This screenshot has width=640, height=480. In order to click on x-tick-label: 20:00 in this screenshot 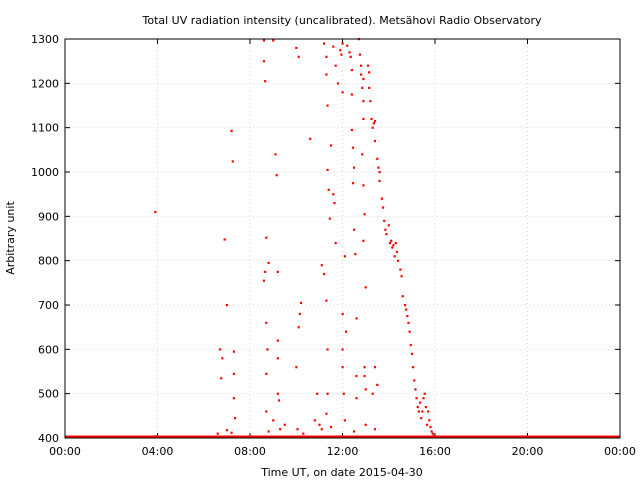, I will do `click(528, 451)`.